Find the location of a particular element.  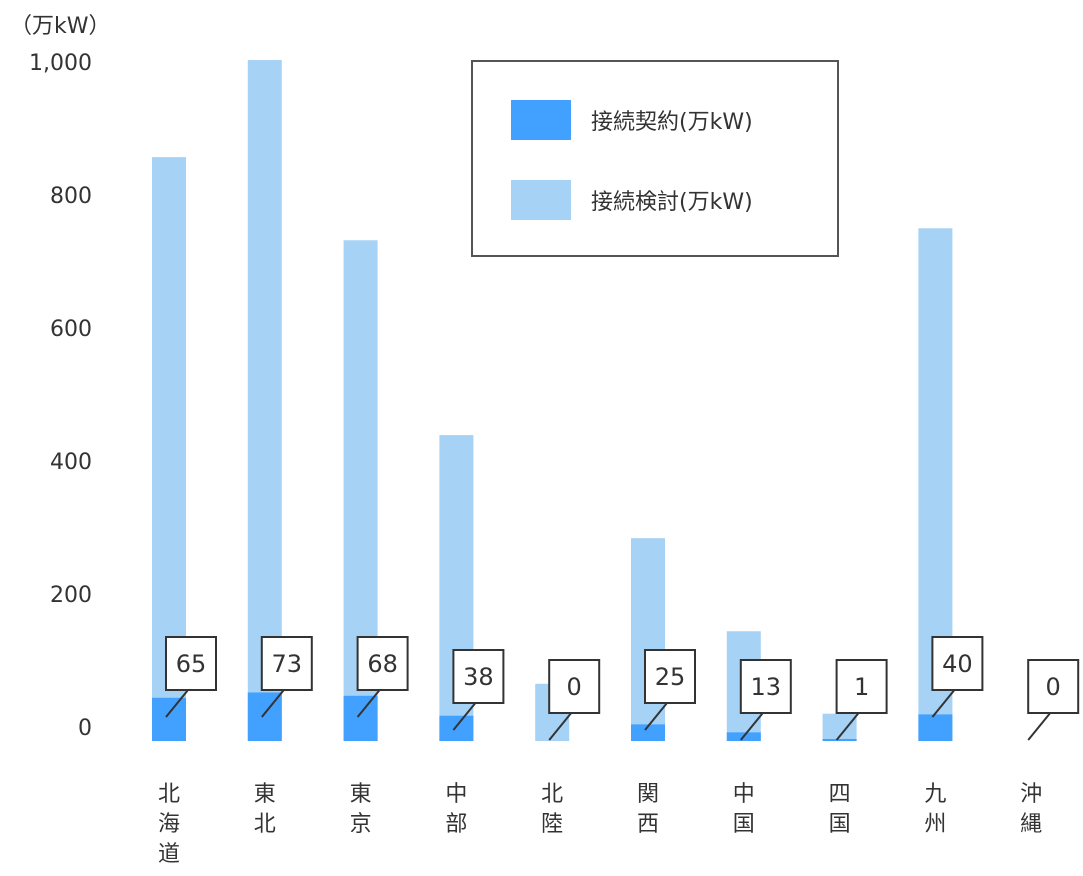

x-tick-label: 四国 is located at coordinates (839, 809).